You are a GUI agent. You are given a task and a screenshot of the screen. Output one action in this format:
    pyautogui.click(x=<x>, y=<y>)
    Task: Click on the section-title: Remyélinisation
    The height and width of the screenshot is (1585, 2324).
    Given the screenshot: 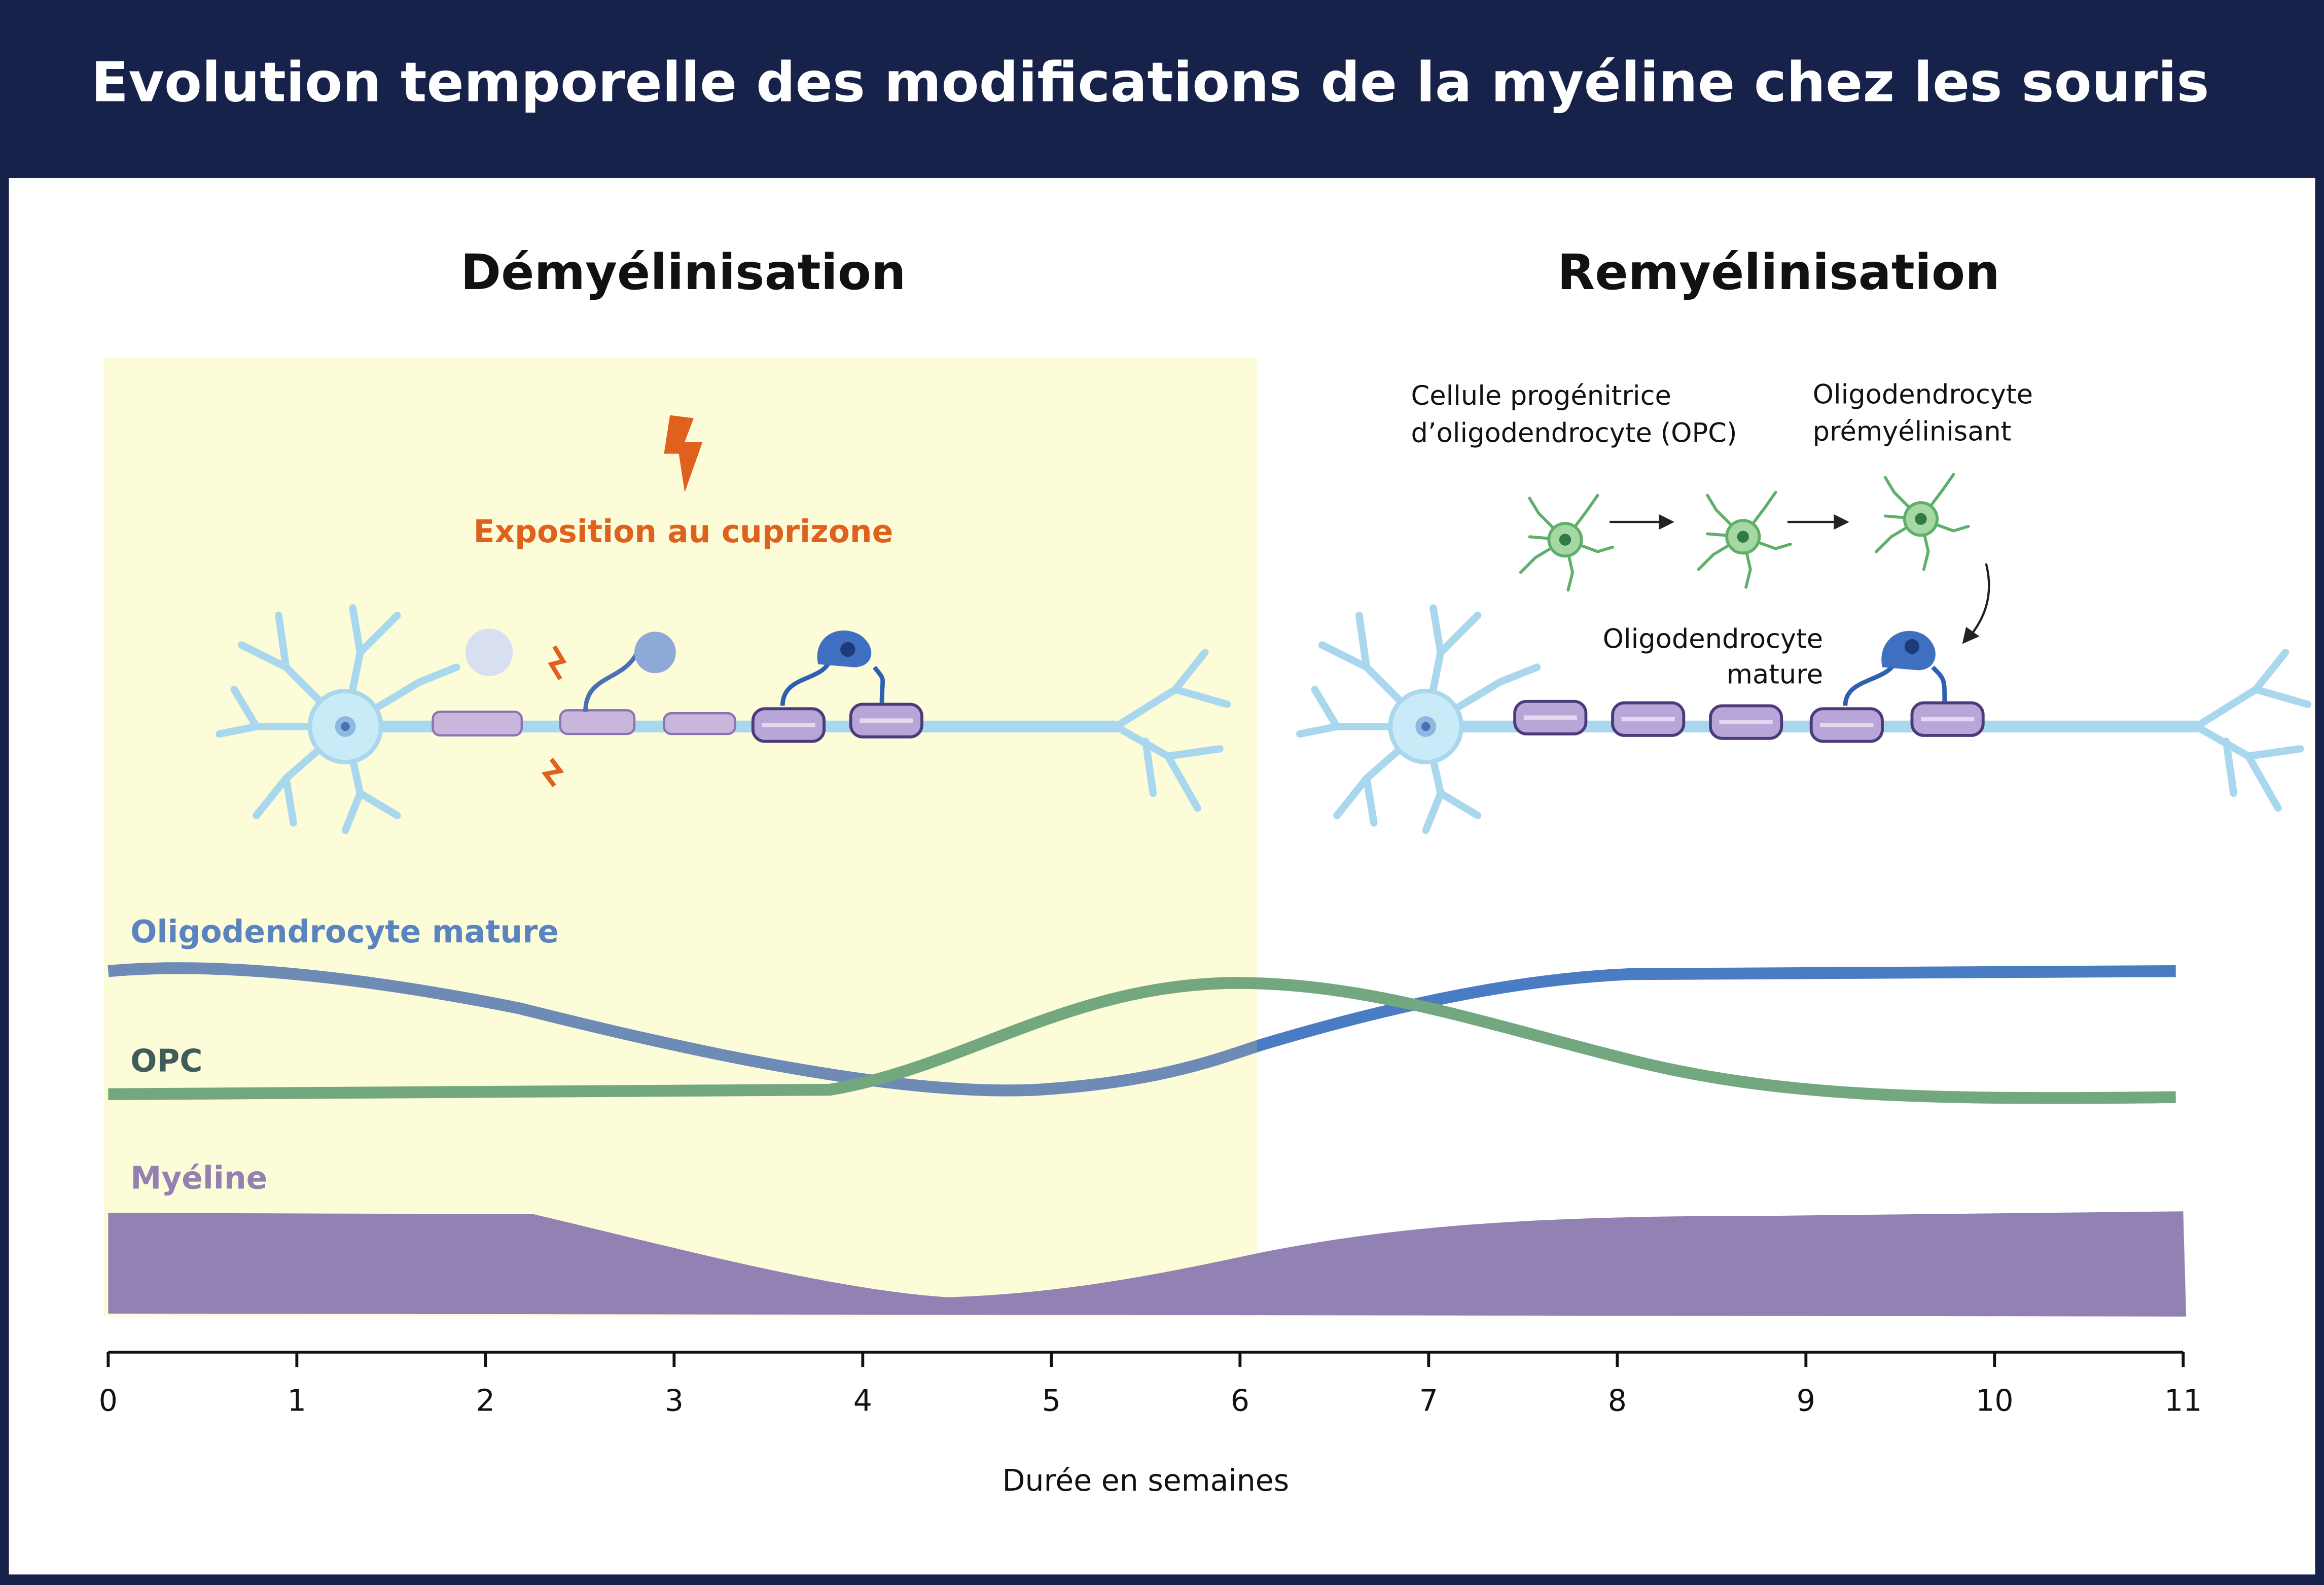 What is the action you would take?
    pyautogui.click(x=1778, y=272)
    